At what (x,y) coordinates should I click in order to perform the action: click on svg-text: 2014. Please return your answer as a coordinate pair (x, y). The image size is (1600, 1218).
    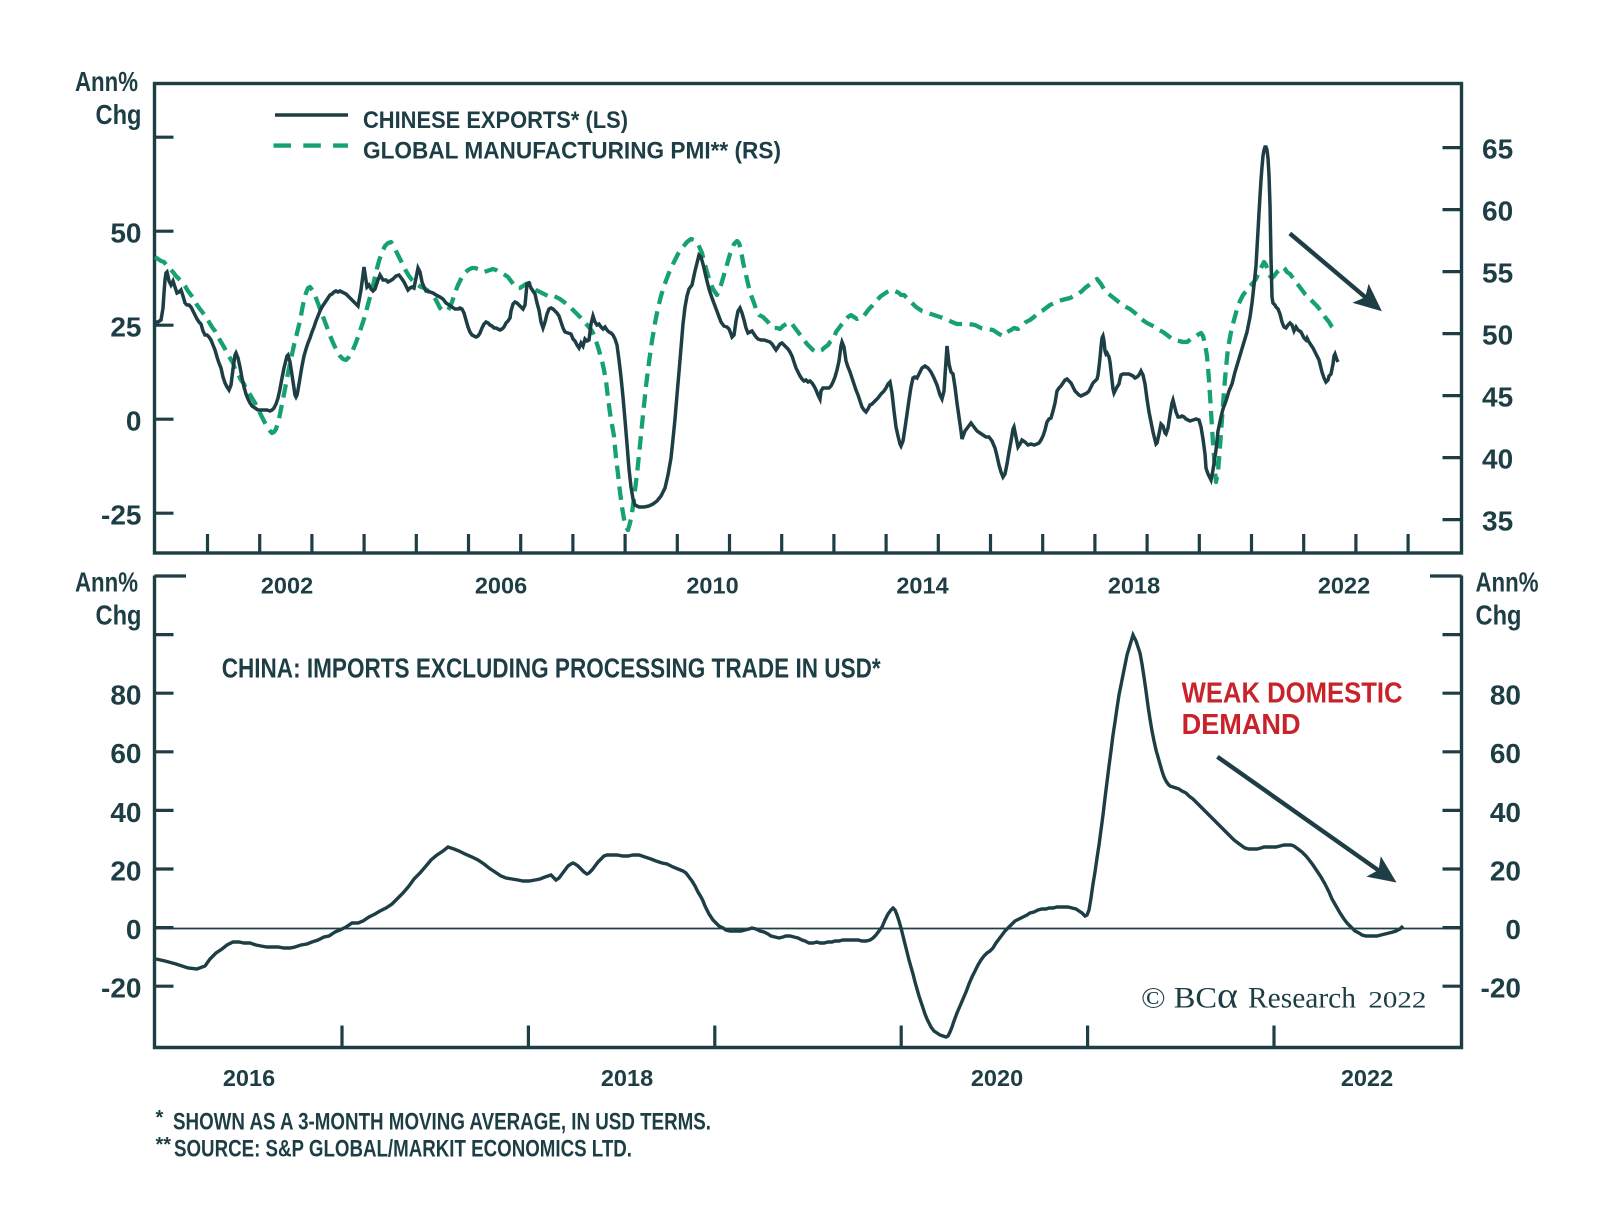
    Looking at the image, I should click on (922, 586).